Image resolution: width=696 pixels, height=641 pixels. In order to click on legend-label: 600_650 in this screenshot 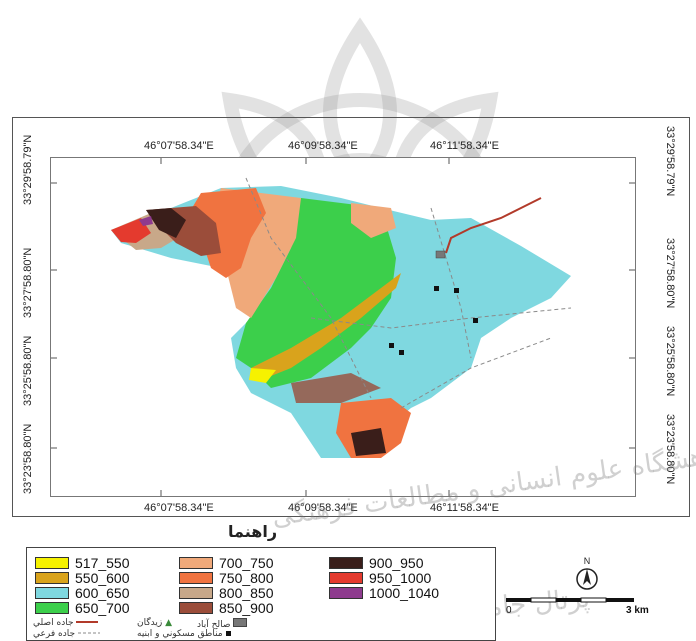, I will do `click(102, 592)`.